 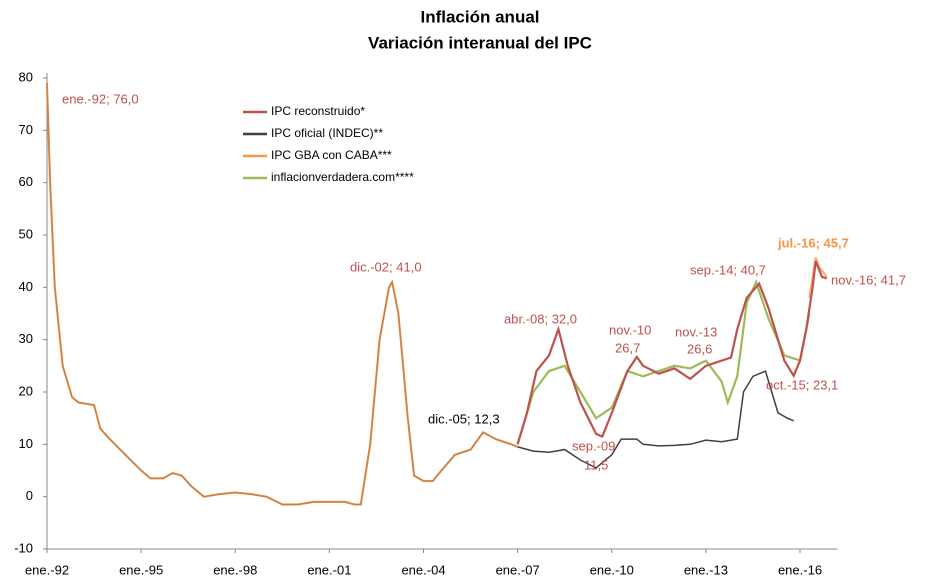 I want to click on x-tick-label: ene.-01, so click(x=329, y=569).